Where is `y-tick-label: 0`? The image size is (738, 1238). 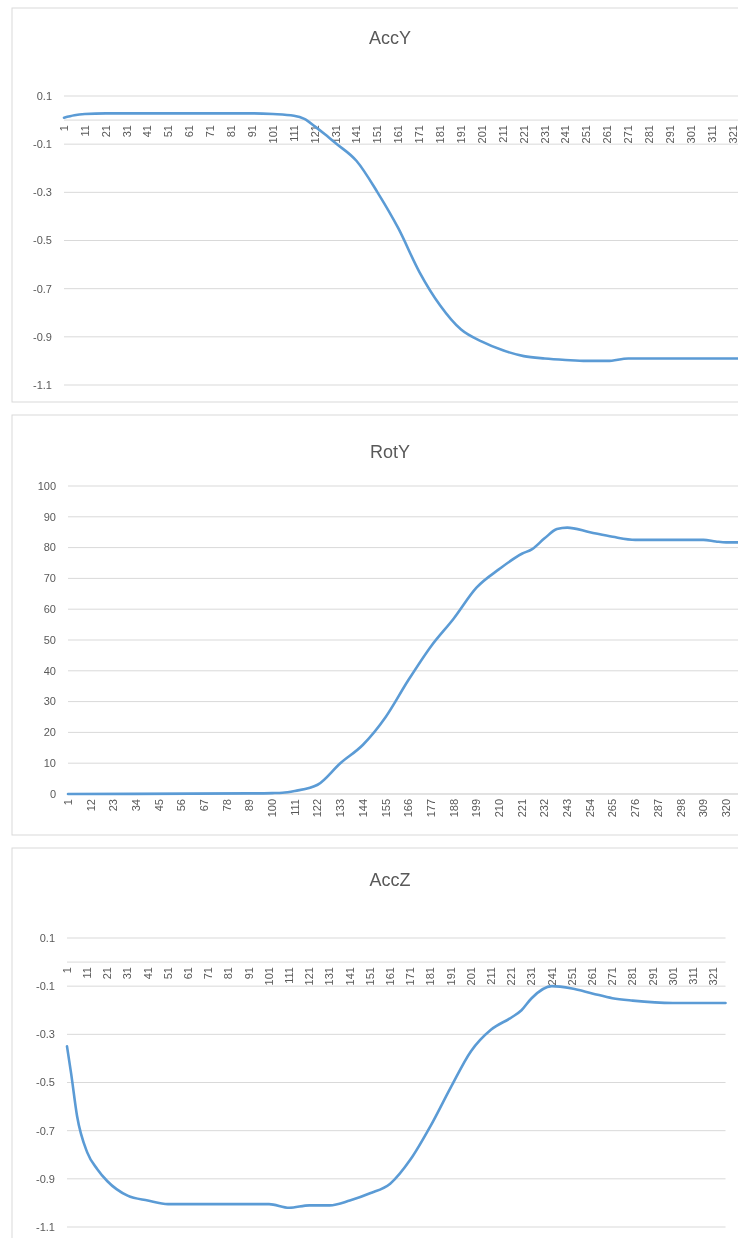 y-tick-label: 0 is located at coordinates (52, 793).